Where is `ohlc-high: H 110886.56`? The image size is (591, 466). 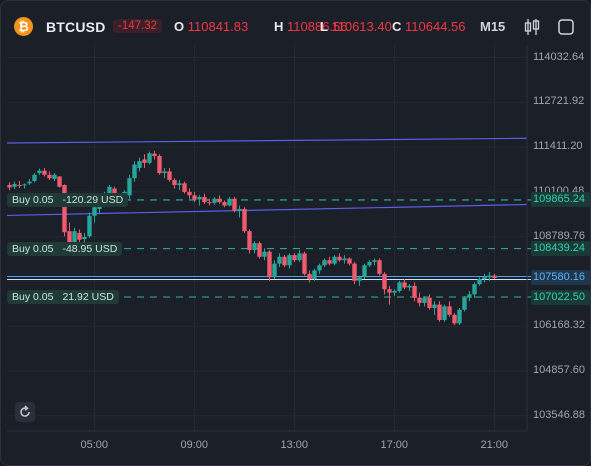 ohlc-high: H 110886.56 is located at coordinates (311, 26).